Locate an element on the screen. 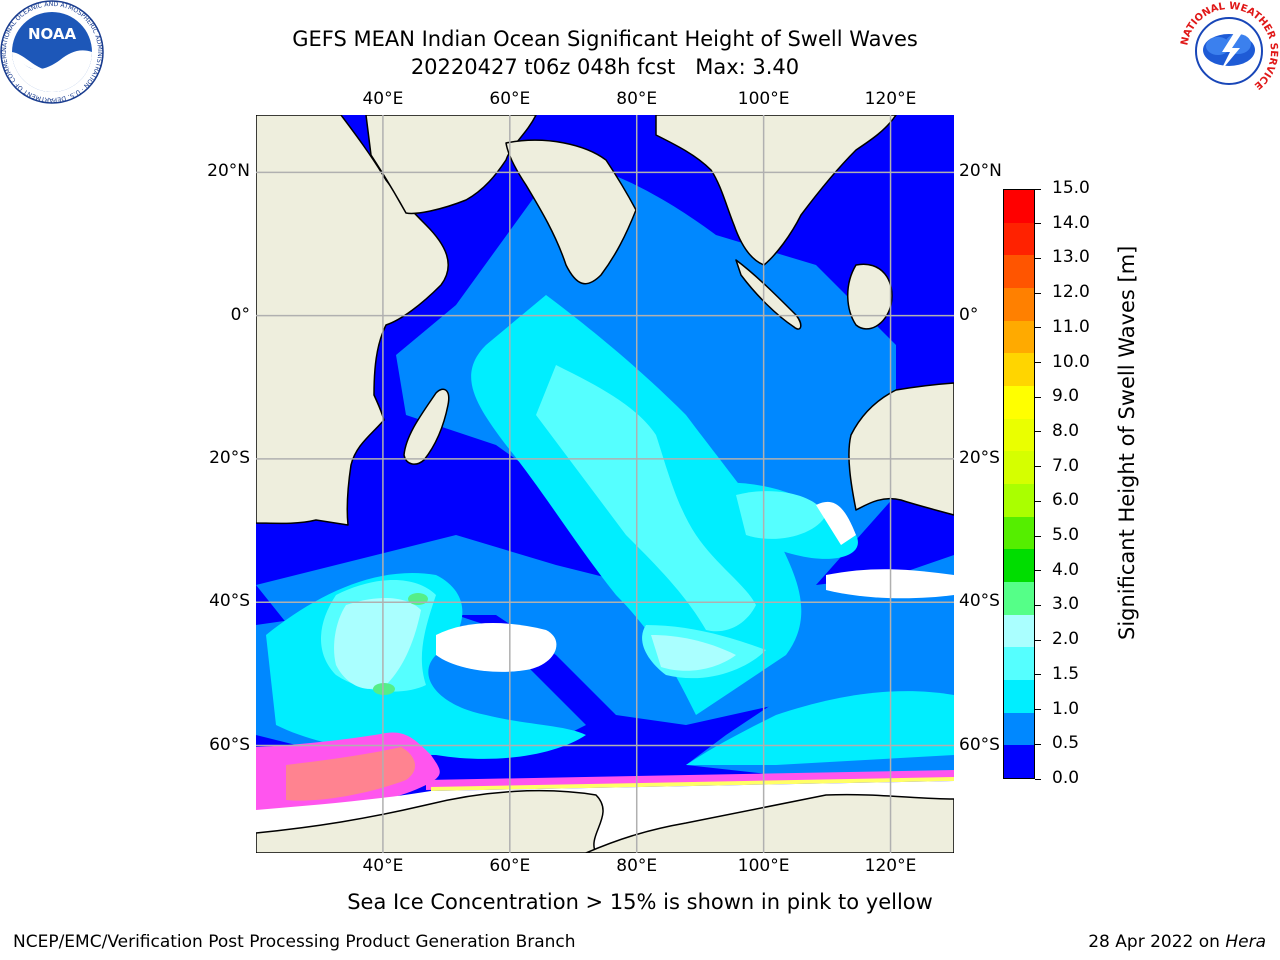  lat-label-right-0: 20°N is located at coordinates (980, 171).